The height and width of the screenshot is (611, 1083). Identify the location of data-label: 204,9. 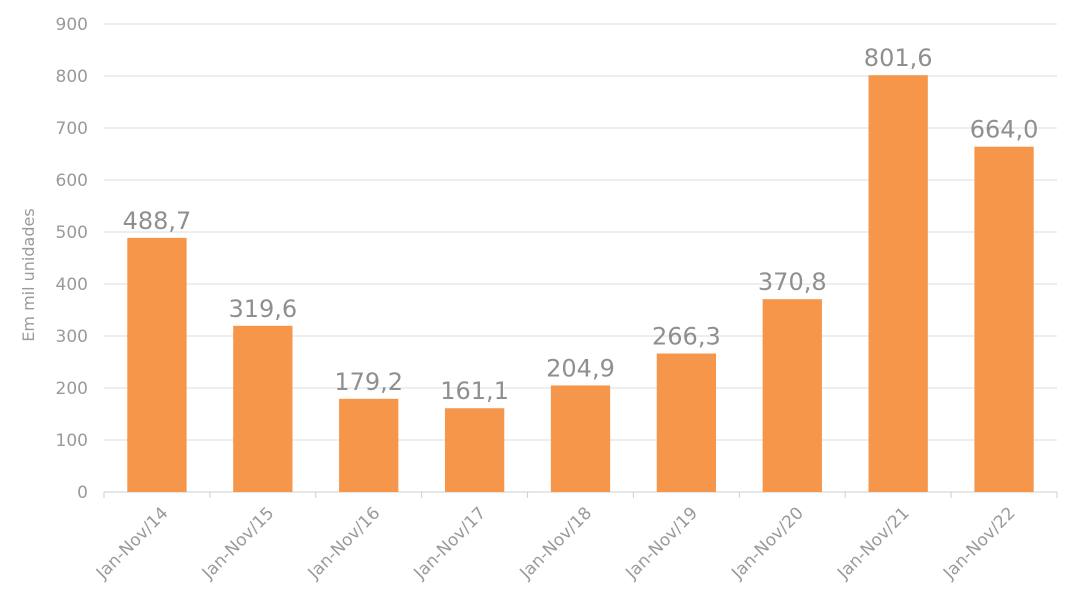
(580, 368).